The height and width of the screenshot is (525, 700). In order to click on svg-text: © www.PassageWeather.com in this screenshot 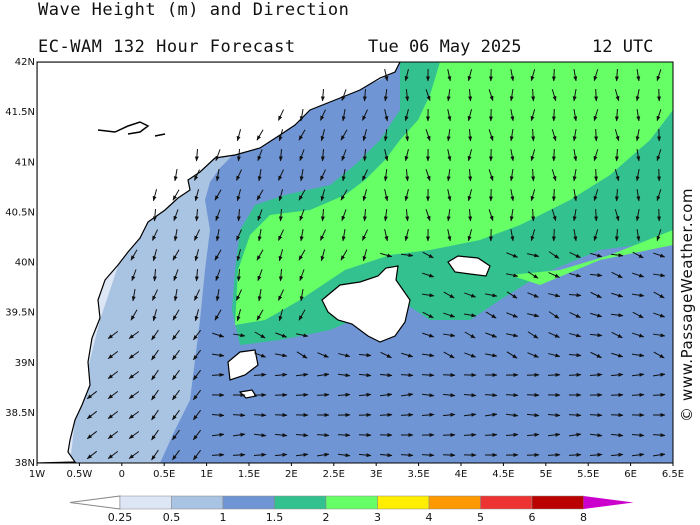, I will do `click(687, 305)`.